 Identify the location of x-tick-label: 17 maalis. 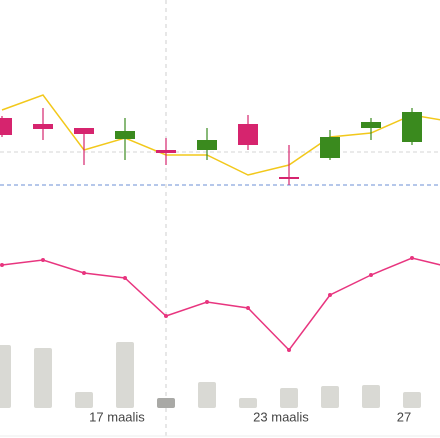
(117, 416).